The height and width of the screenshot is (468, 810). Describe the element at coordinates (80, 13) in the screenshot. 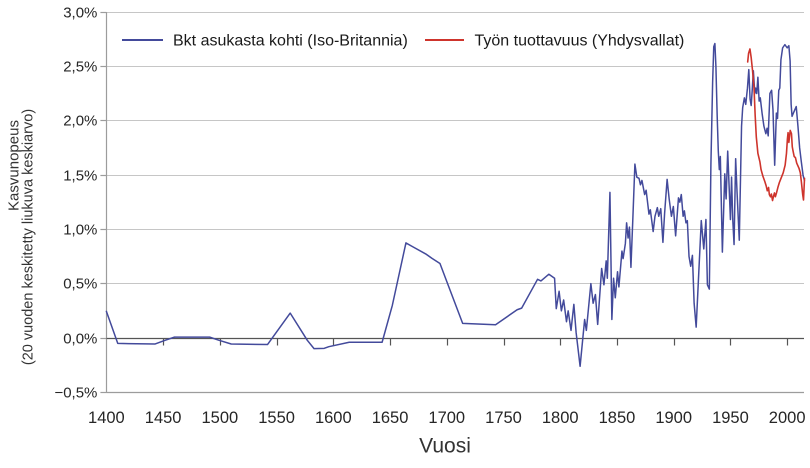

I see `svg-text: 3,0%` at that location.